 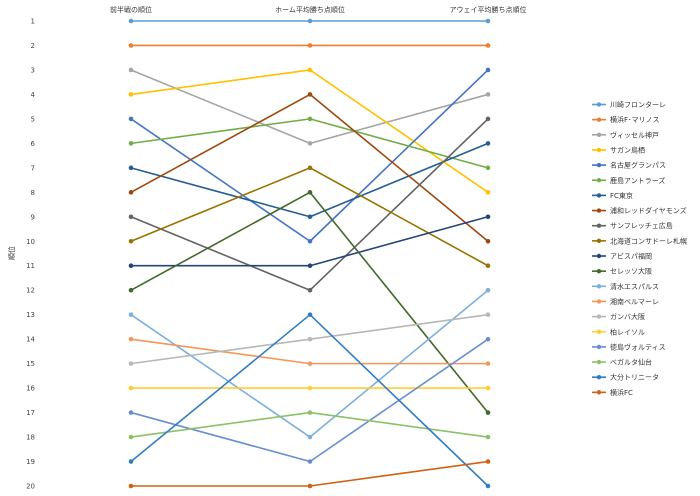 What do you see at coordinates (634, 134) in the screenshot?
I see `legend-label: ヴィッセル神戸` at bounding box center [634, 134].